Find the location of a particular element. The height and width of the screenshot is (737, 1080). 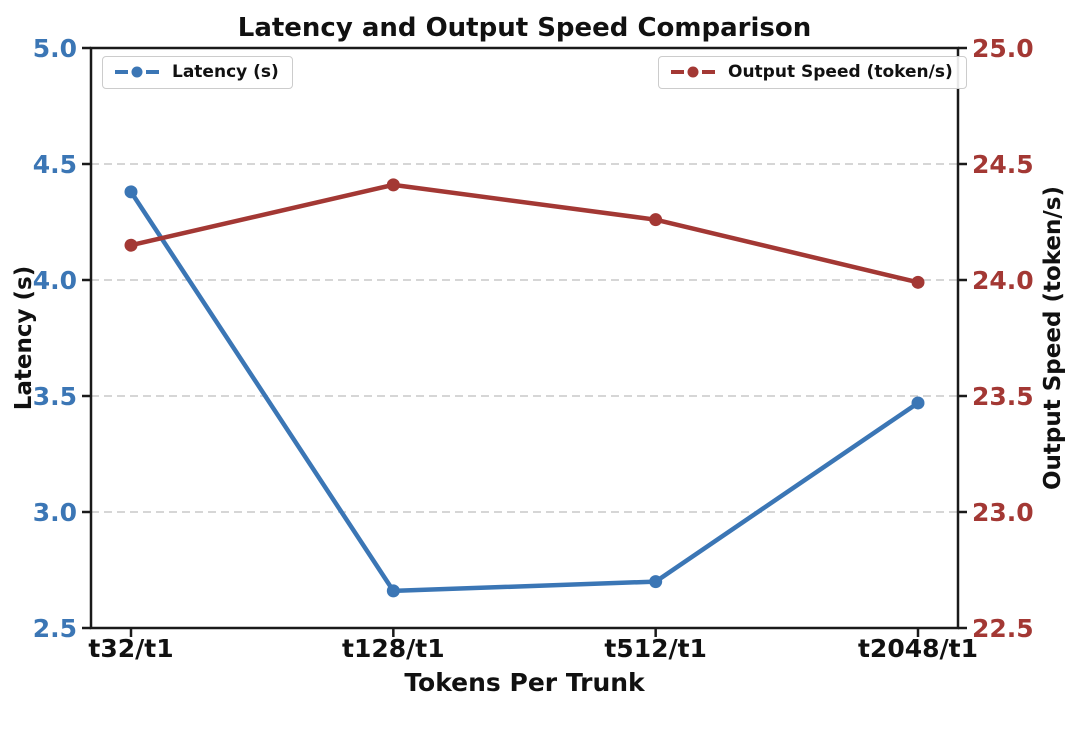

x-axis-label: Tokens Per Trunk is located at coordinates (524, 682).